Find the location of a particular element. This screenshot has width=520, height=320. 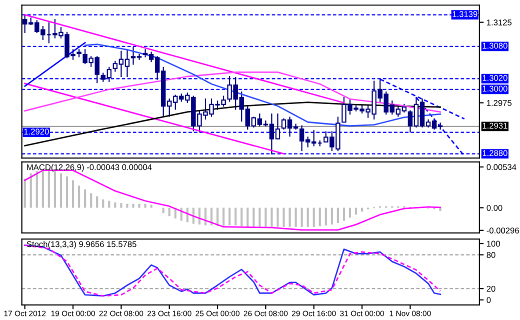

ref-line-label: 1.2920 is located at coordinates (36, 131).